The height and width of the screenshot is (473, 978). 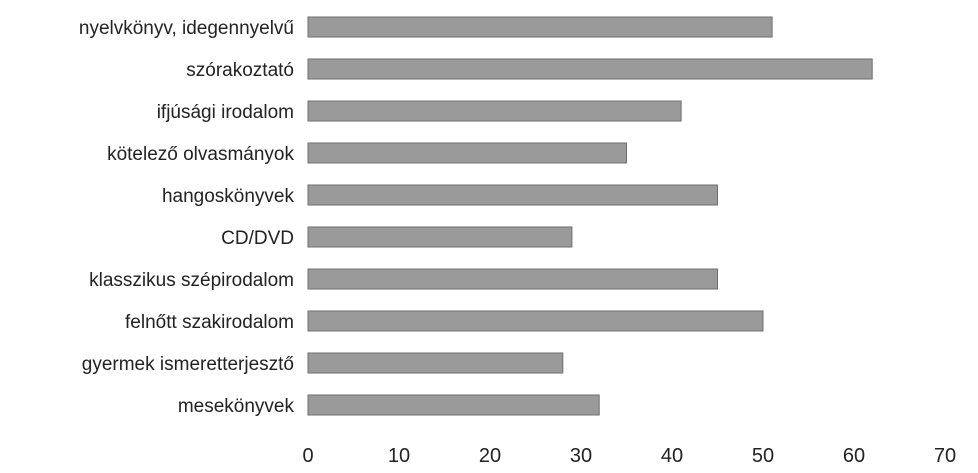 I want to click on category-label-6: klasszikus szépirodalom, so click(x=191, y=280).